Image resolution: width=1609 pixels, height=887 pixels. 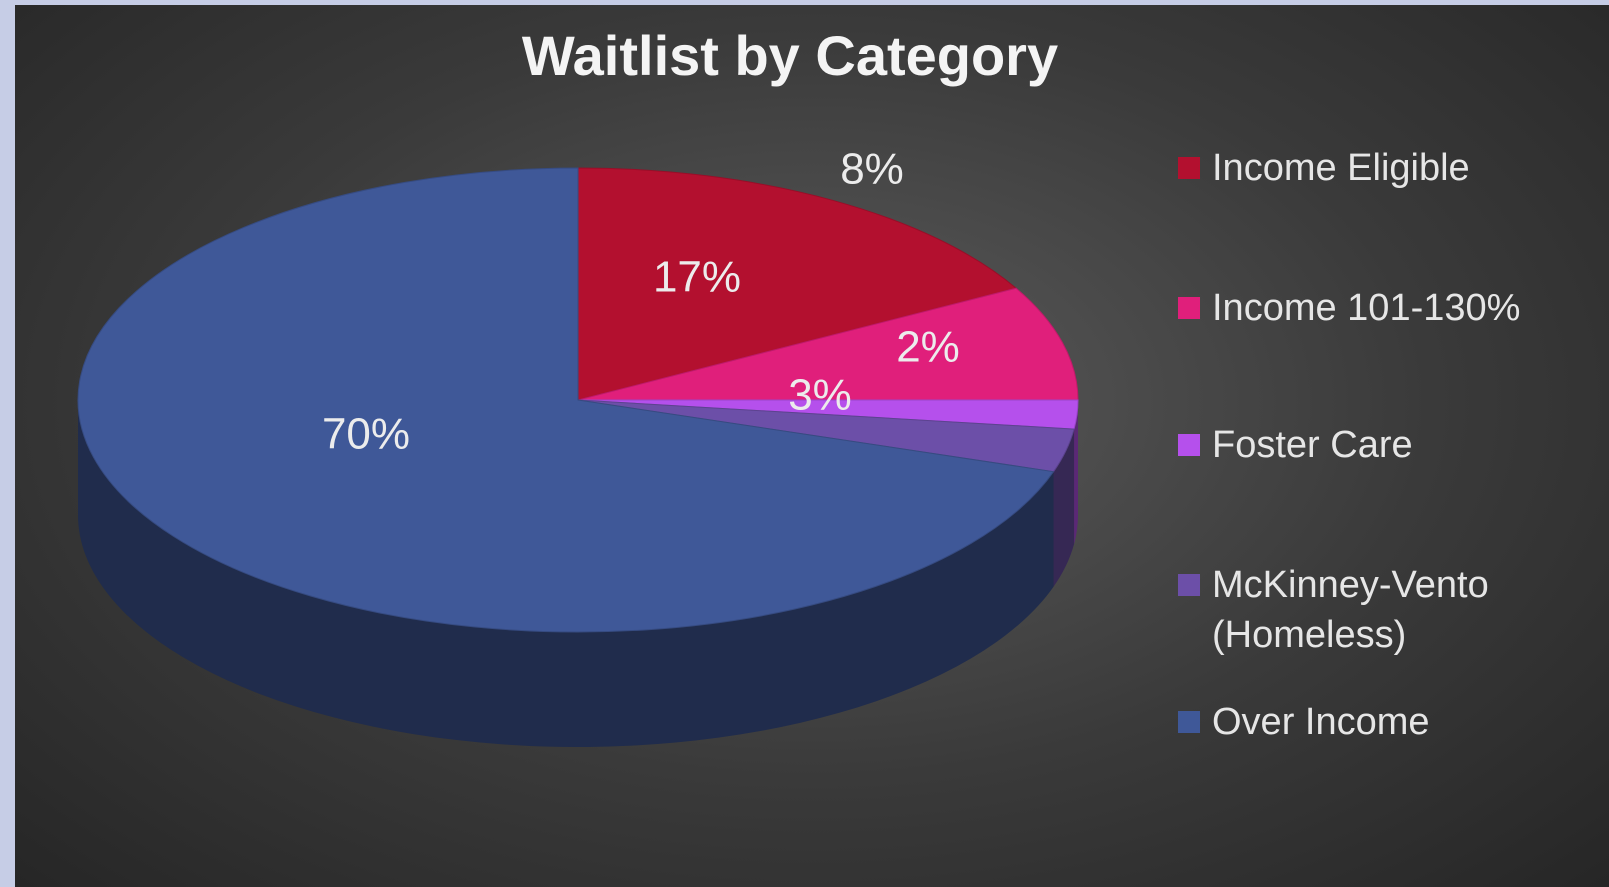 I want to click on chart-title: Waitlist by Category, so click(x=790, y=55).